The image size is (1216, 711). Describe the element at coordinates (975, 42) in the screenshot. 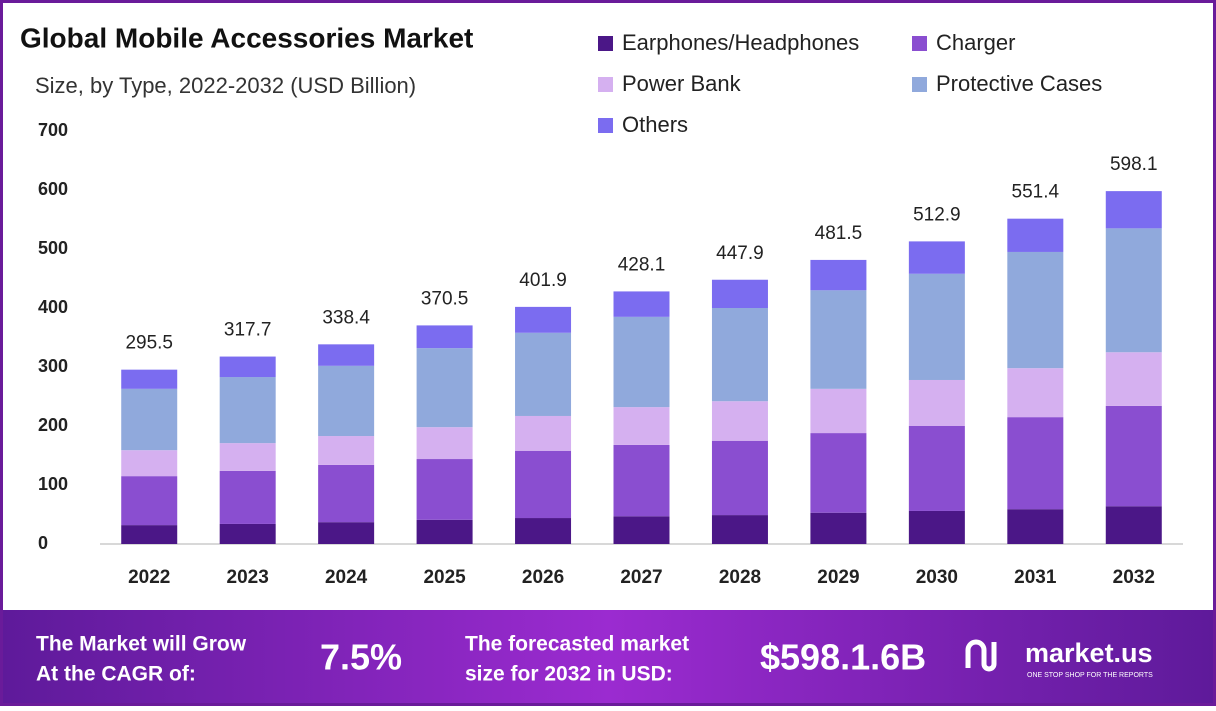

I see `legend-label: Charger` at that location.